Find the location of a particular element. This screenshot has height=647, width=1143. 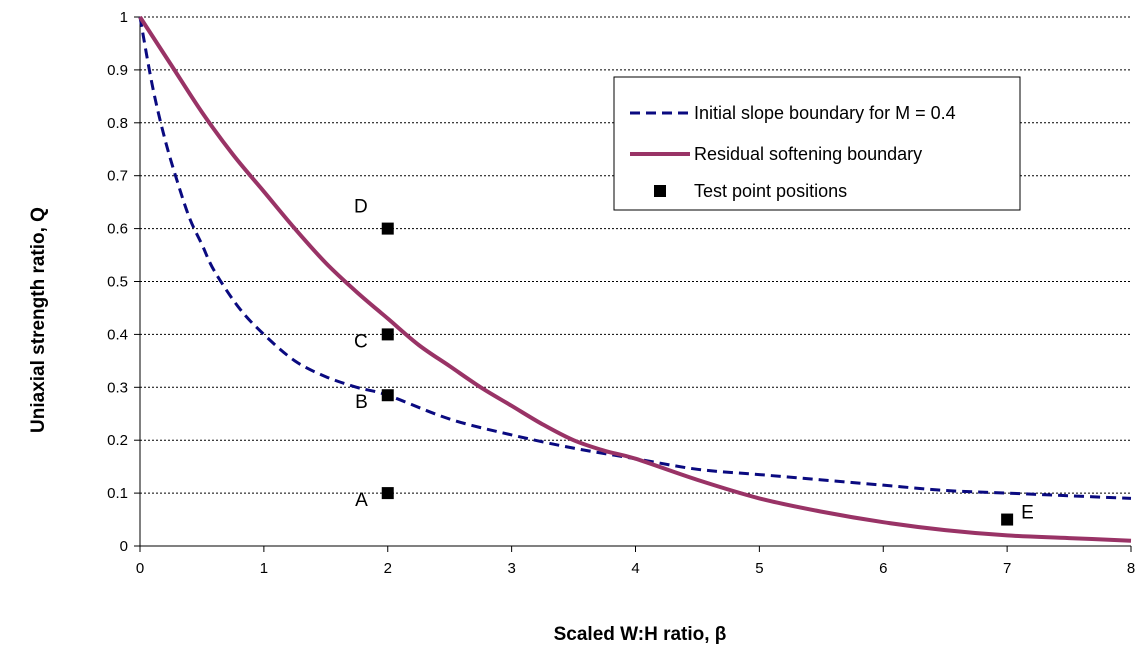

legend-label-initial-slope: Initial slope boundary for M = 0.4 is located at coordinates (825, 113).